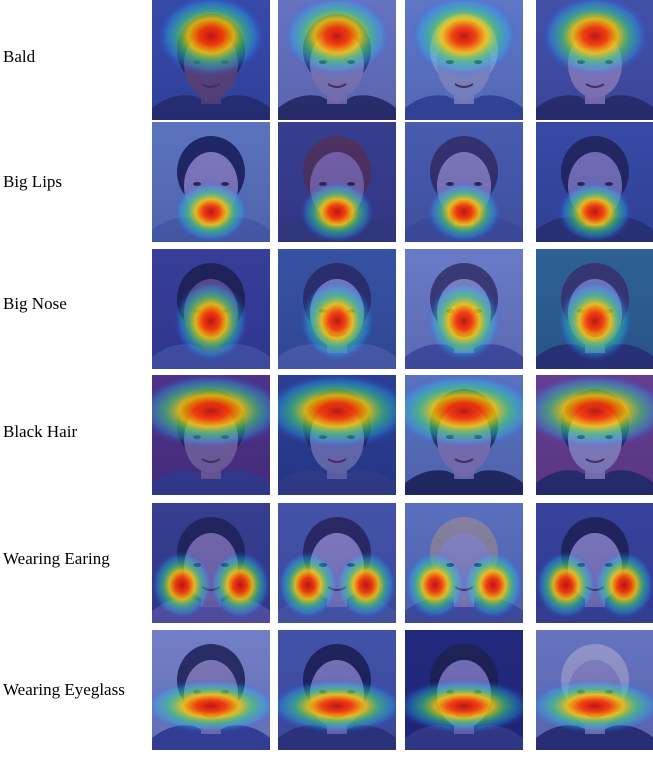  Describe the element at coordinates (56, 558) in the screenshot. I see `row-label: Wearing Earing` at that location.